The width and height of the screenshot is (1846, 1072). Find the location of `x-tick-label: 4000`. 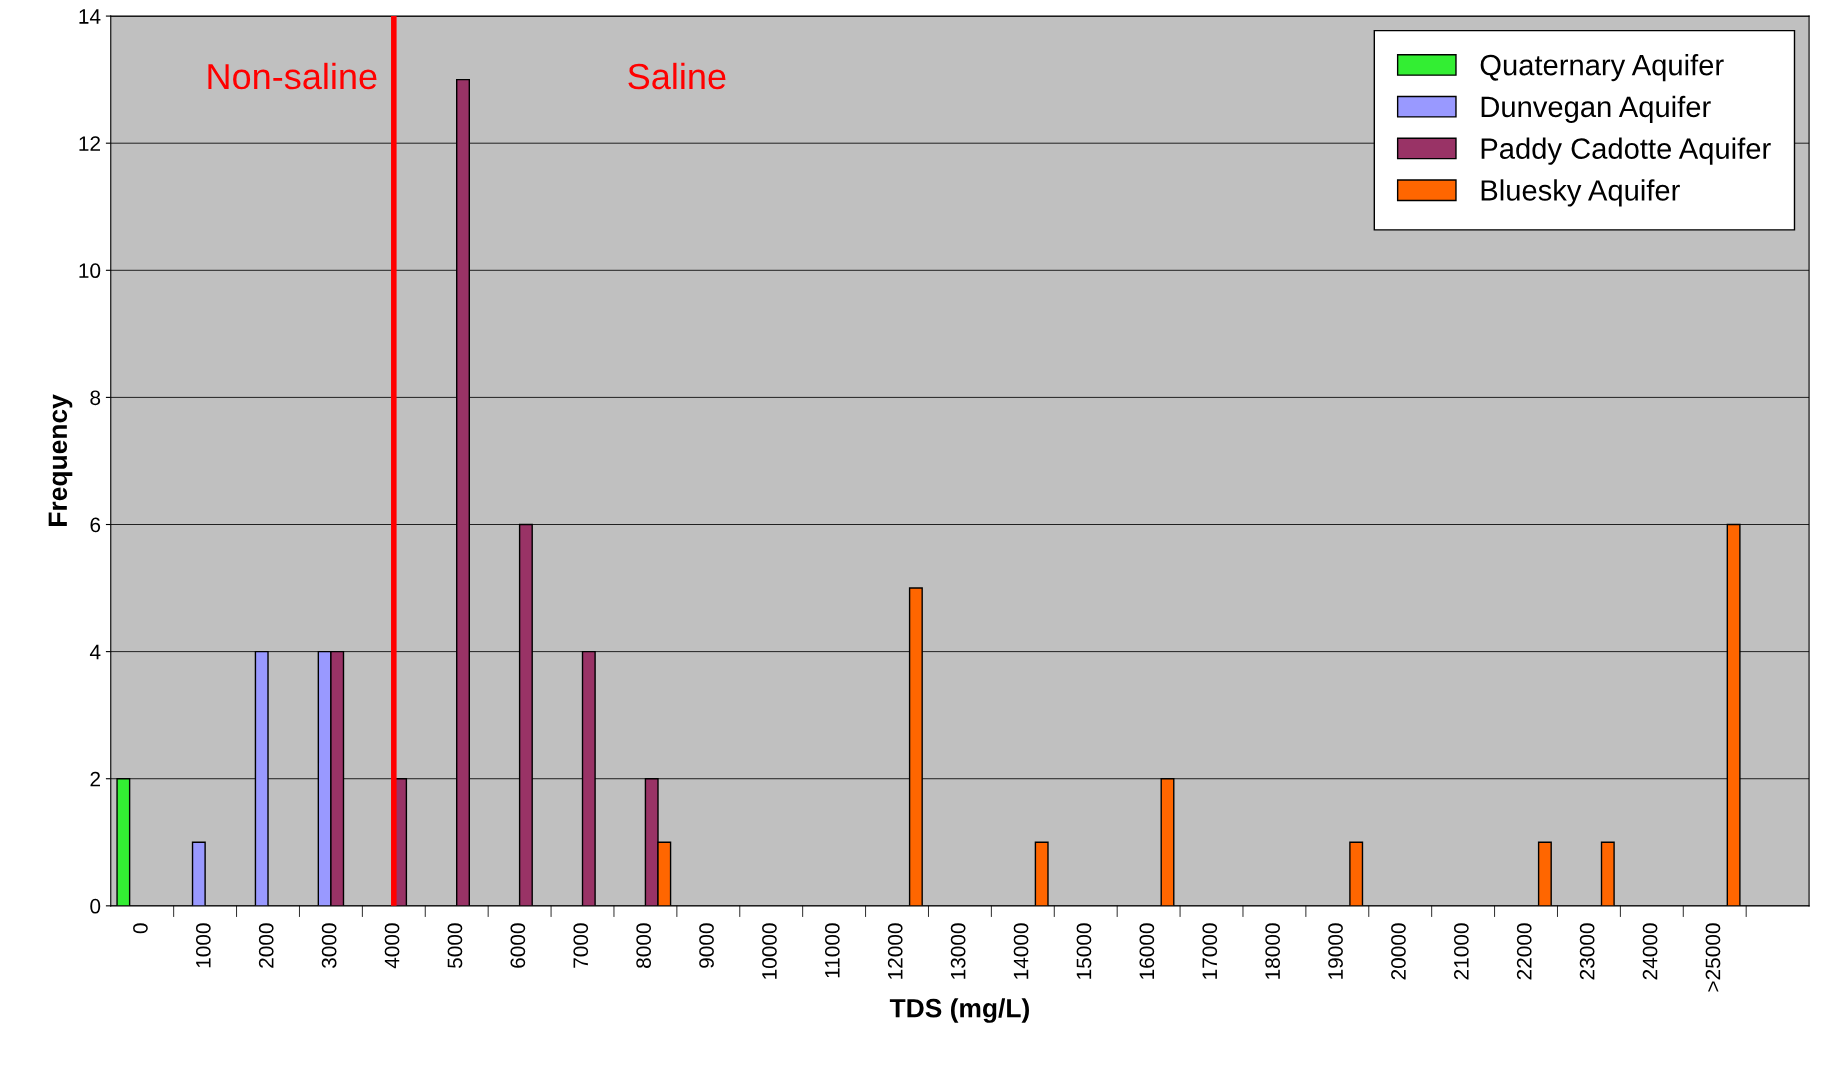

x-tick-label: 4000 is located at coordinates (392, 946).